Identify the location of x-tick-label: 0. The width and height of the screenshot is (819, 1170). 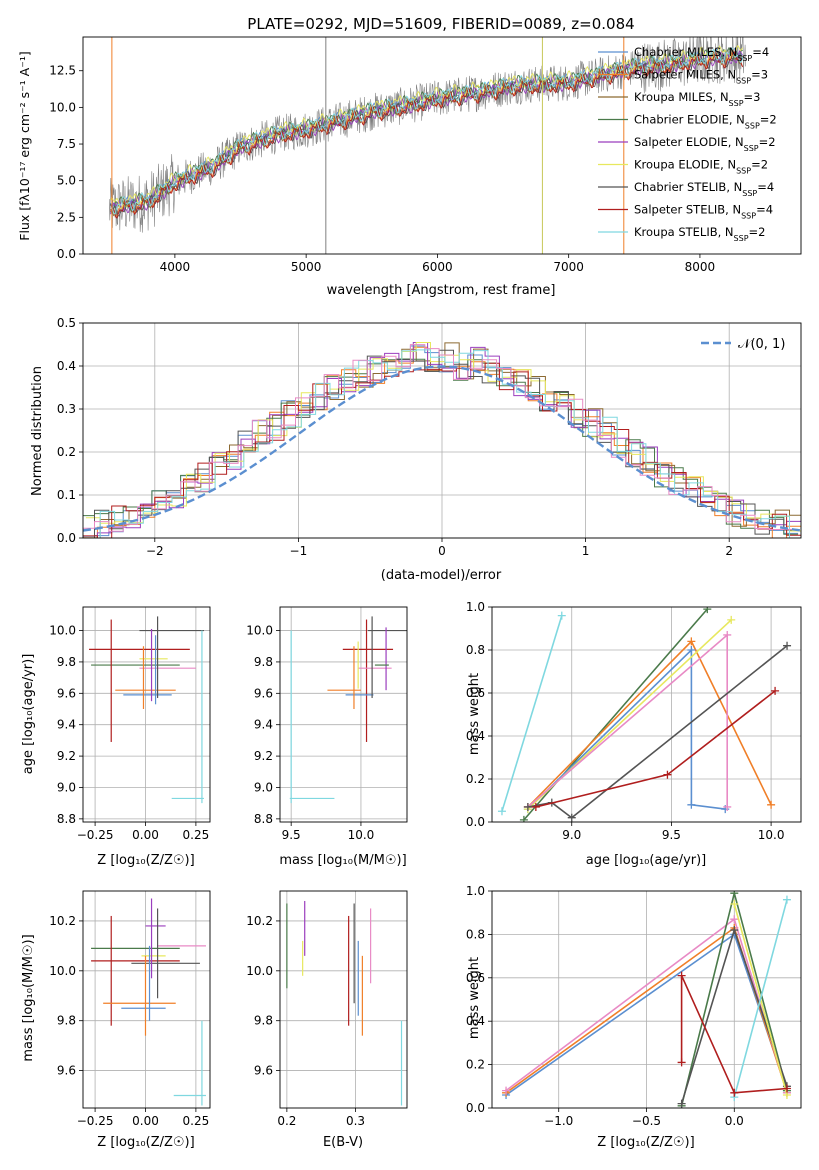
(442, 551).